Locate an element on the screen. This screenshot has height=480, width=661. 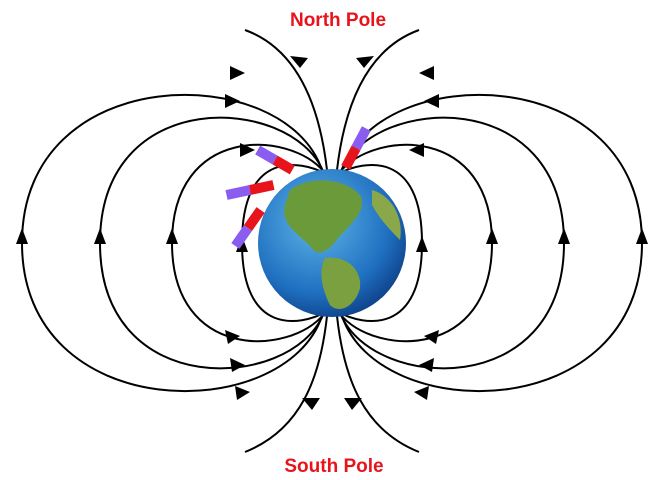
compass-needles is located at coordinates (298, 187).